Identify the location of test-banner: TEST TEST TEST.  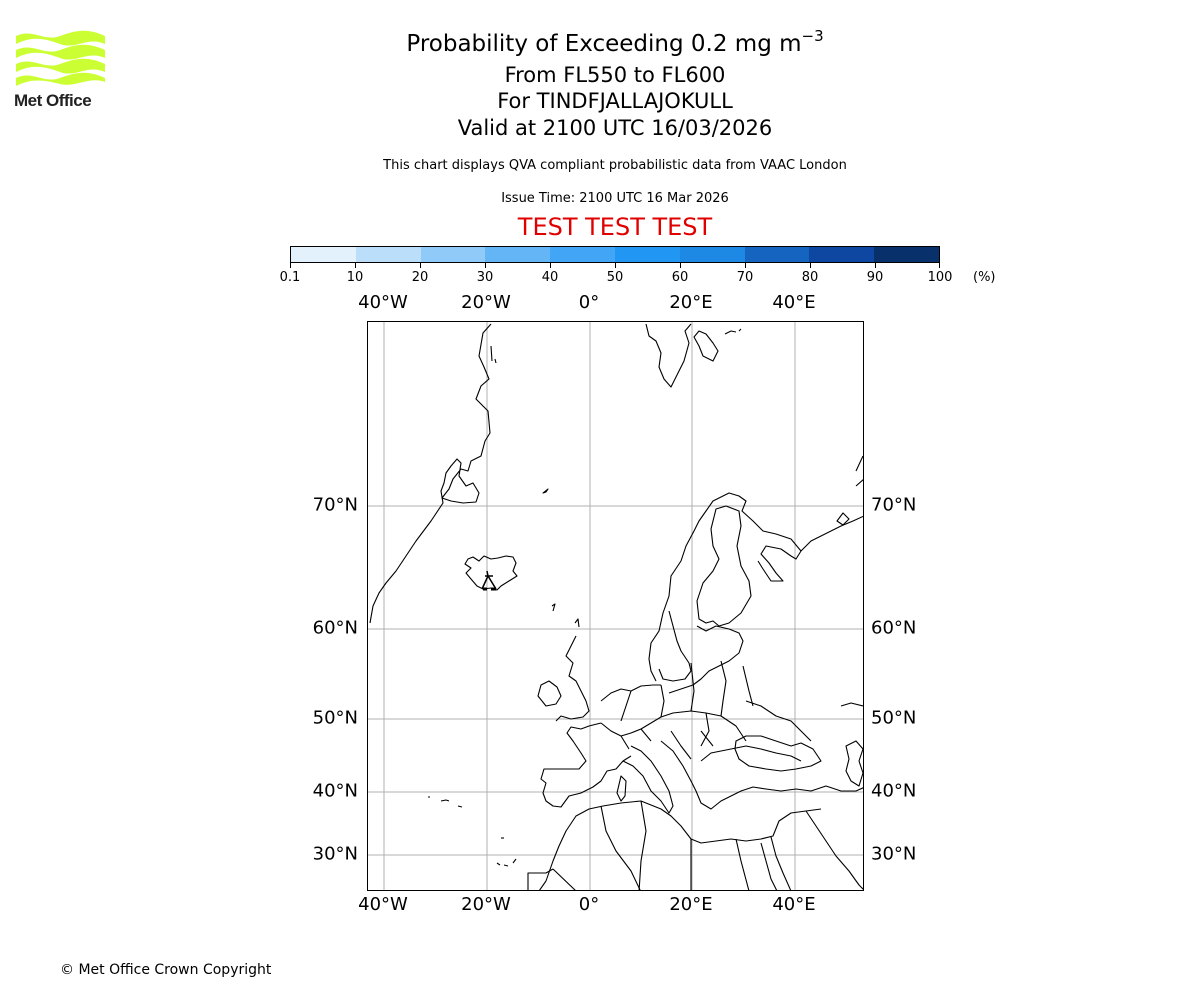
(615, 227).